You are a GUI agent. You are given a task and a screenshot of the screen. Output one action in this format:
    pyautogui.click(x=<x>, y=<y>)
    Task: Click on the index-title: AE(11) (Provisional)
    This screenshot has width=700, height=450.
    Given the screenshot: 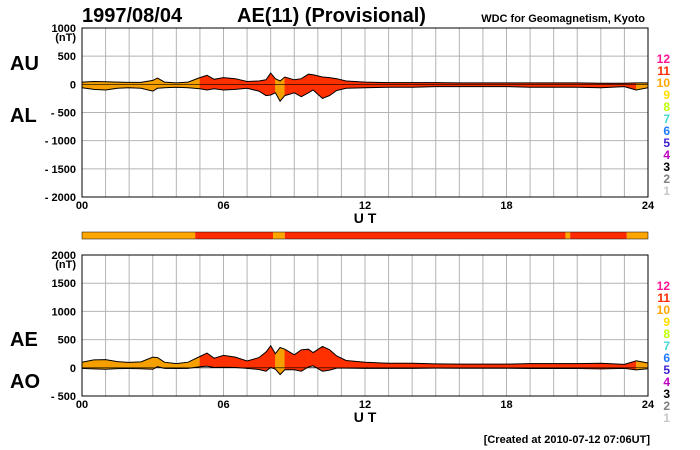 What is the action you would take?
    pyautogui.click(x=331, y=16)
    